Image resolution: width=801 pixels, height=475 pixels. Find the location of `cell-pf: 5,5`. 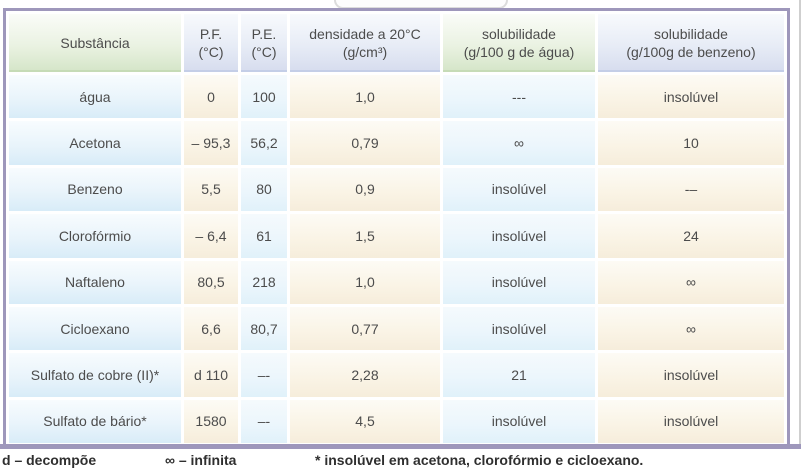

cell-pf: 5,5 is located at coordinates (211, 189).